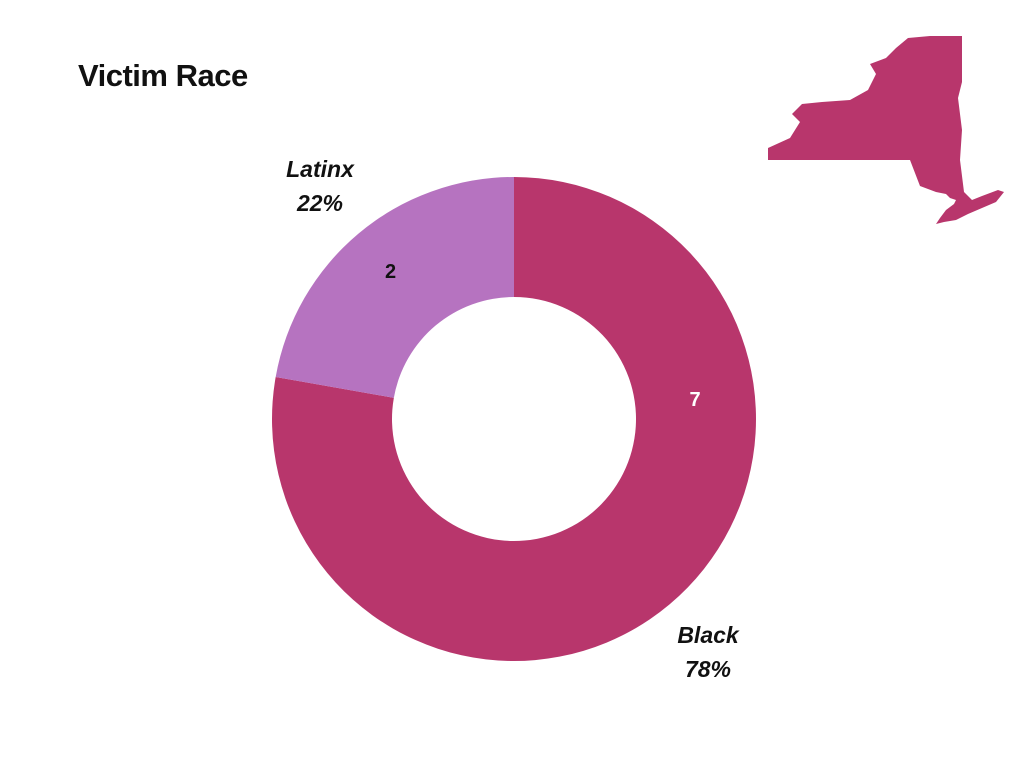 This screenshot has height=767, width=1024. I want to click on new-york-state-map-icon, so click(886, 130).